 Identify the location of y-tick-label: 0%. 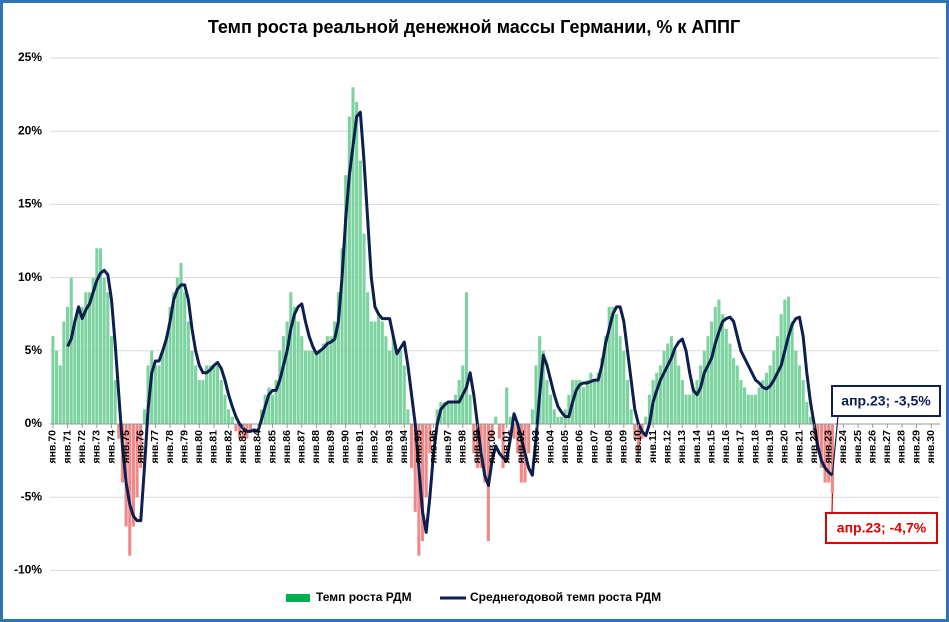
(34, 423).